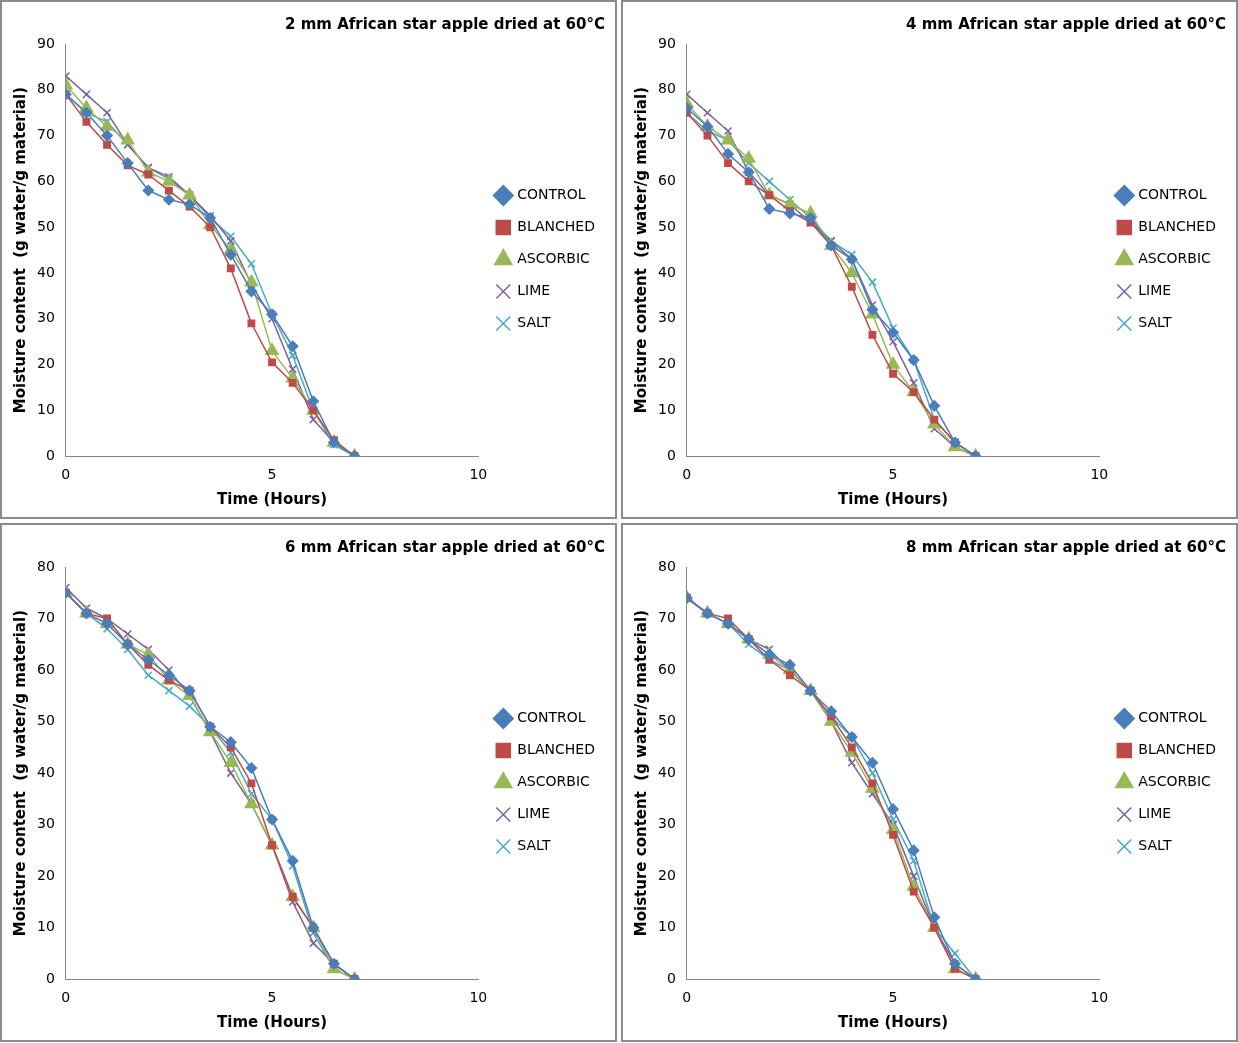  Describe the element at coordinates (444, 23) in the screenshot. I see `chart-title: 2 mm African star apple dried at 60°C` at that location.